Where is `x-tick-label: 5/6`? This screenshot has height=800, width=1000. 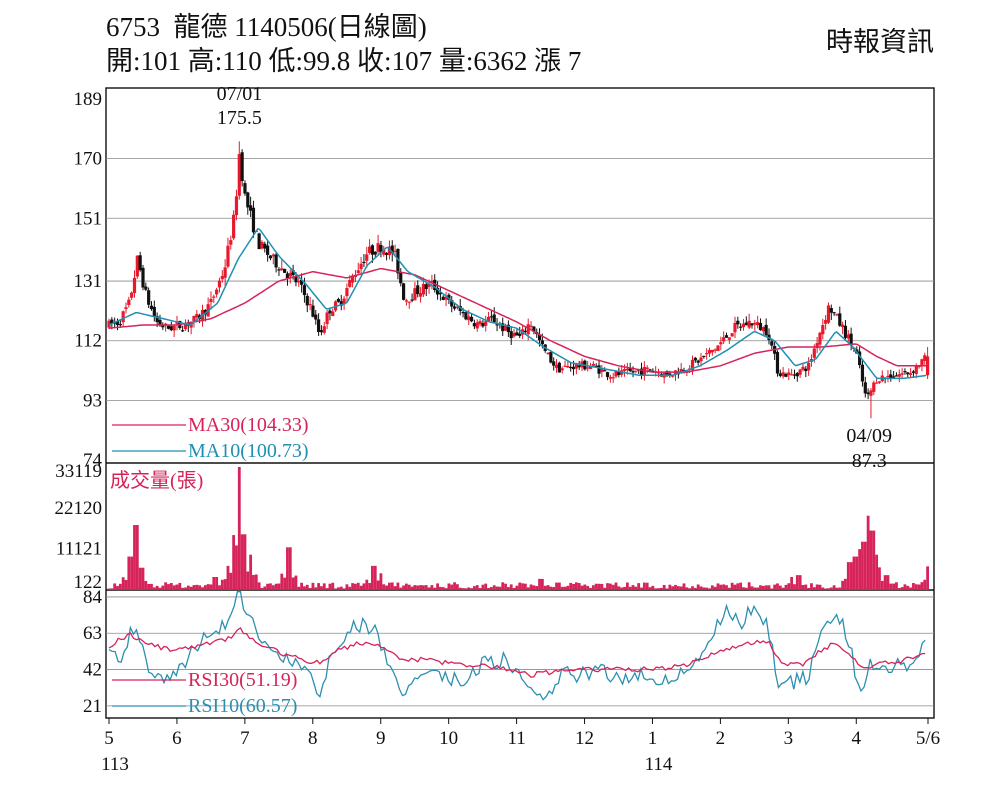
x-tick-label: 5/6 is located at coordinates (928, 738).